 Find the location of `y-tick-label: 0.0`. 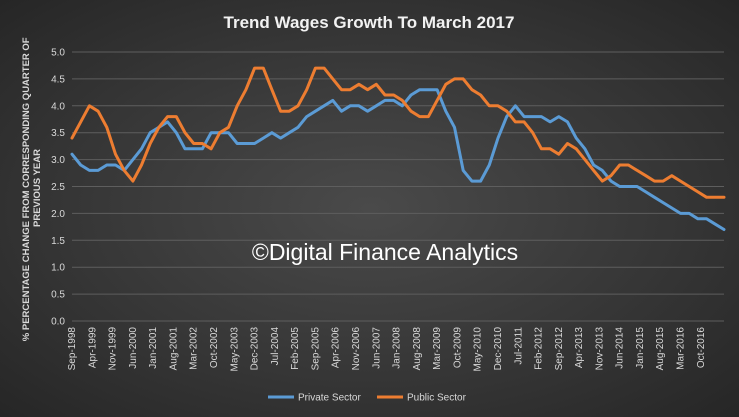

y-tick-label: 0.0 is located at coordinates (58, 322).